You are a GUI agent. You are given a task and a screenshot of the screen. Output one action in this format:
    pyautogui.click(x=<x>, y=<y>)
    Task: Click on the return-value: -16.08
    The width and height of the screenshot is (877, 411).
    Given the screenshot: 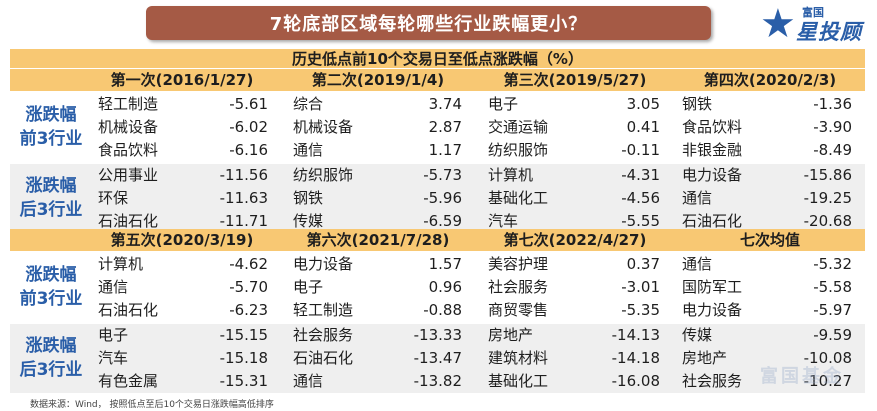 What is the action you would take?
    pyautogui.click(x=635, y=381)
    